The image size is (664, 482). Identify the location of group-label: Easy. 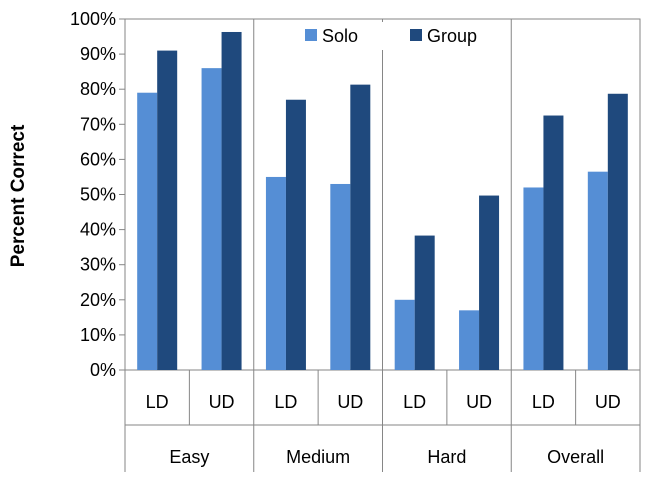
(189, 457).